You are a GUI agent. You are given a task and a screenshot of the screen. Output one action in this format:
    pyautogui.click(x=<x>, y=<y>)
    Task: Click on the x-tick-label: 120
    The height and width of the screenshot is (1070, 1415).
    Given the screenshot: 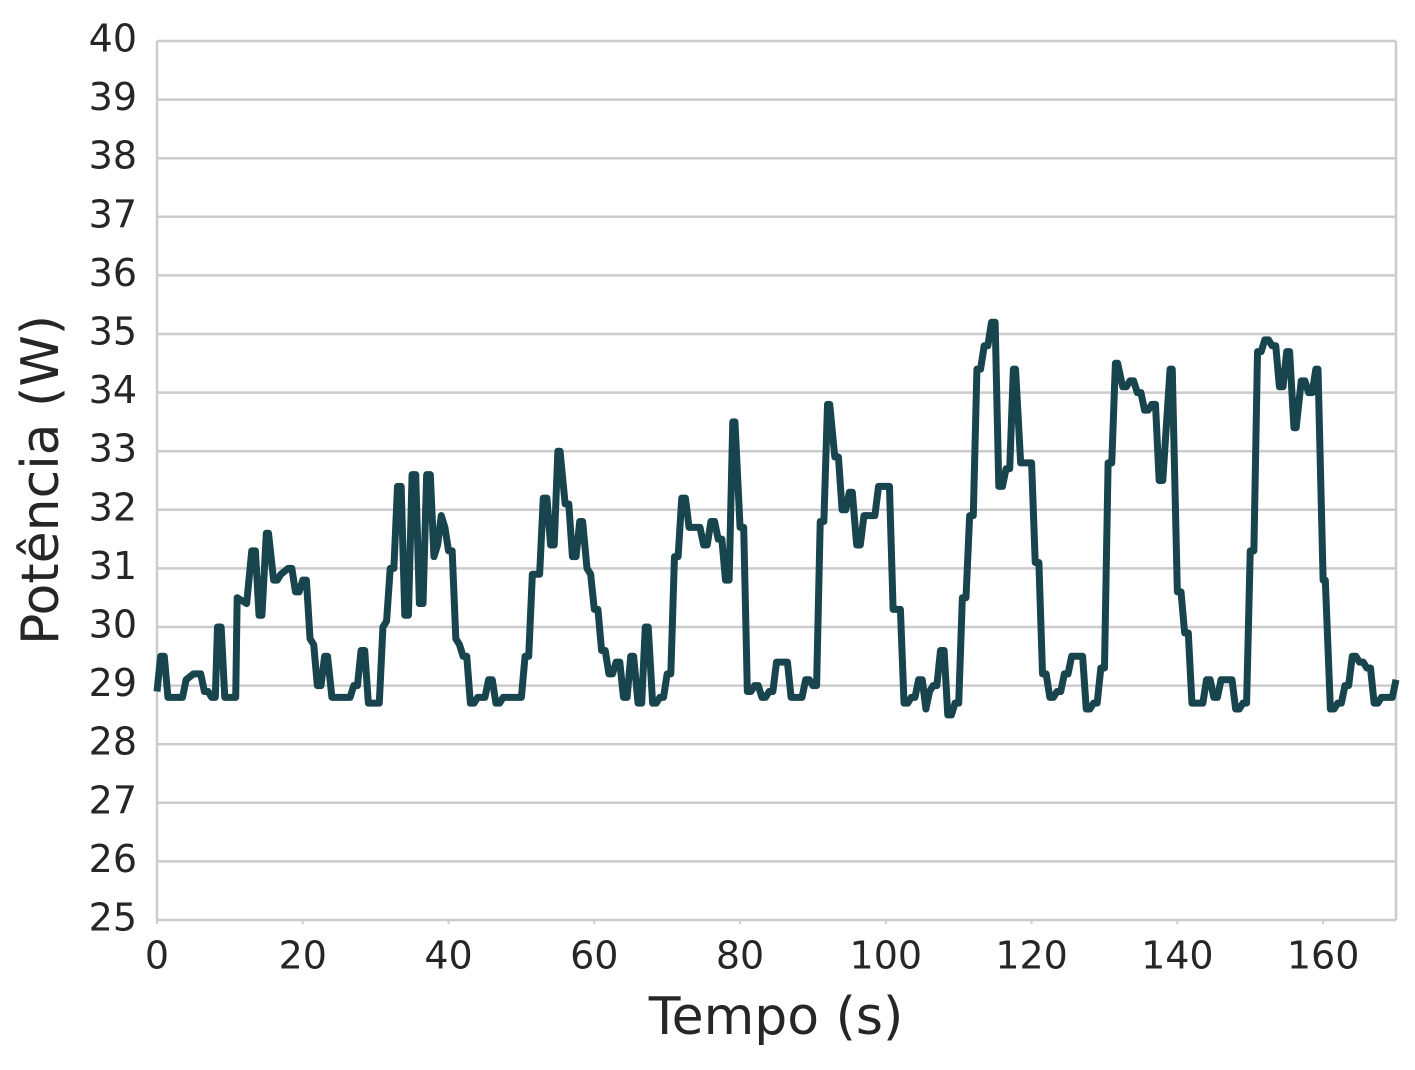 What is the action you would take?
    pyautogui.click(x=1031, y=956)
    